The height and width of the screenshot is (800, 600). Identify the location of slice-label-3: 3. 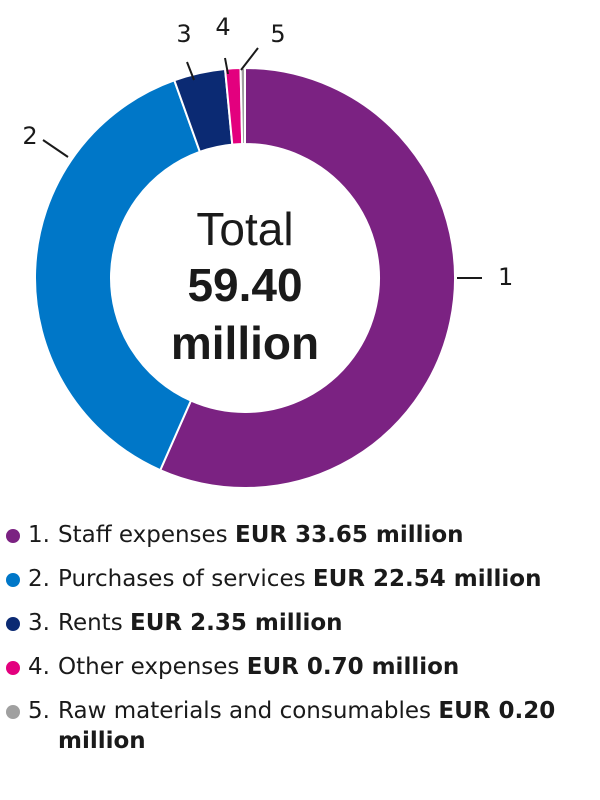
(183, 34).